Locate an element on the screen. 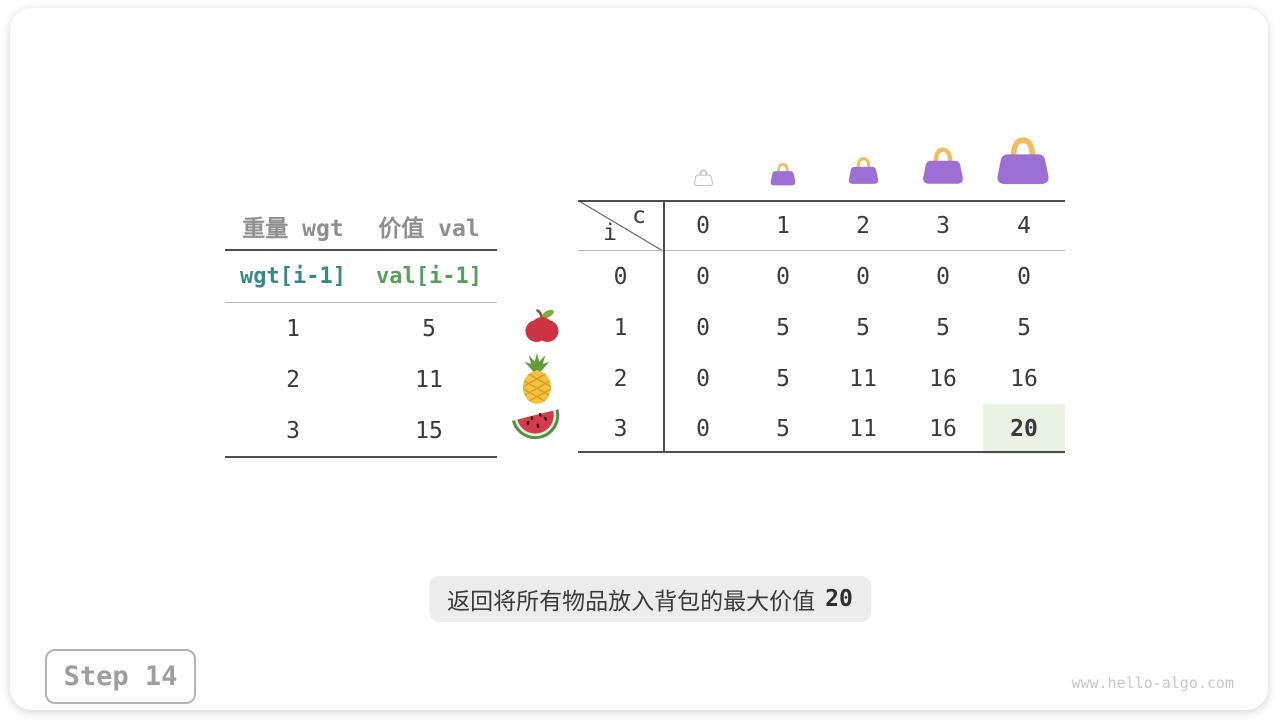  dp-header-divider is located at coordinates (821, 250).